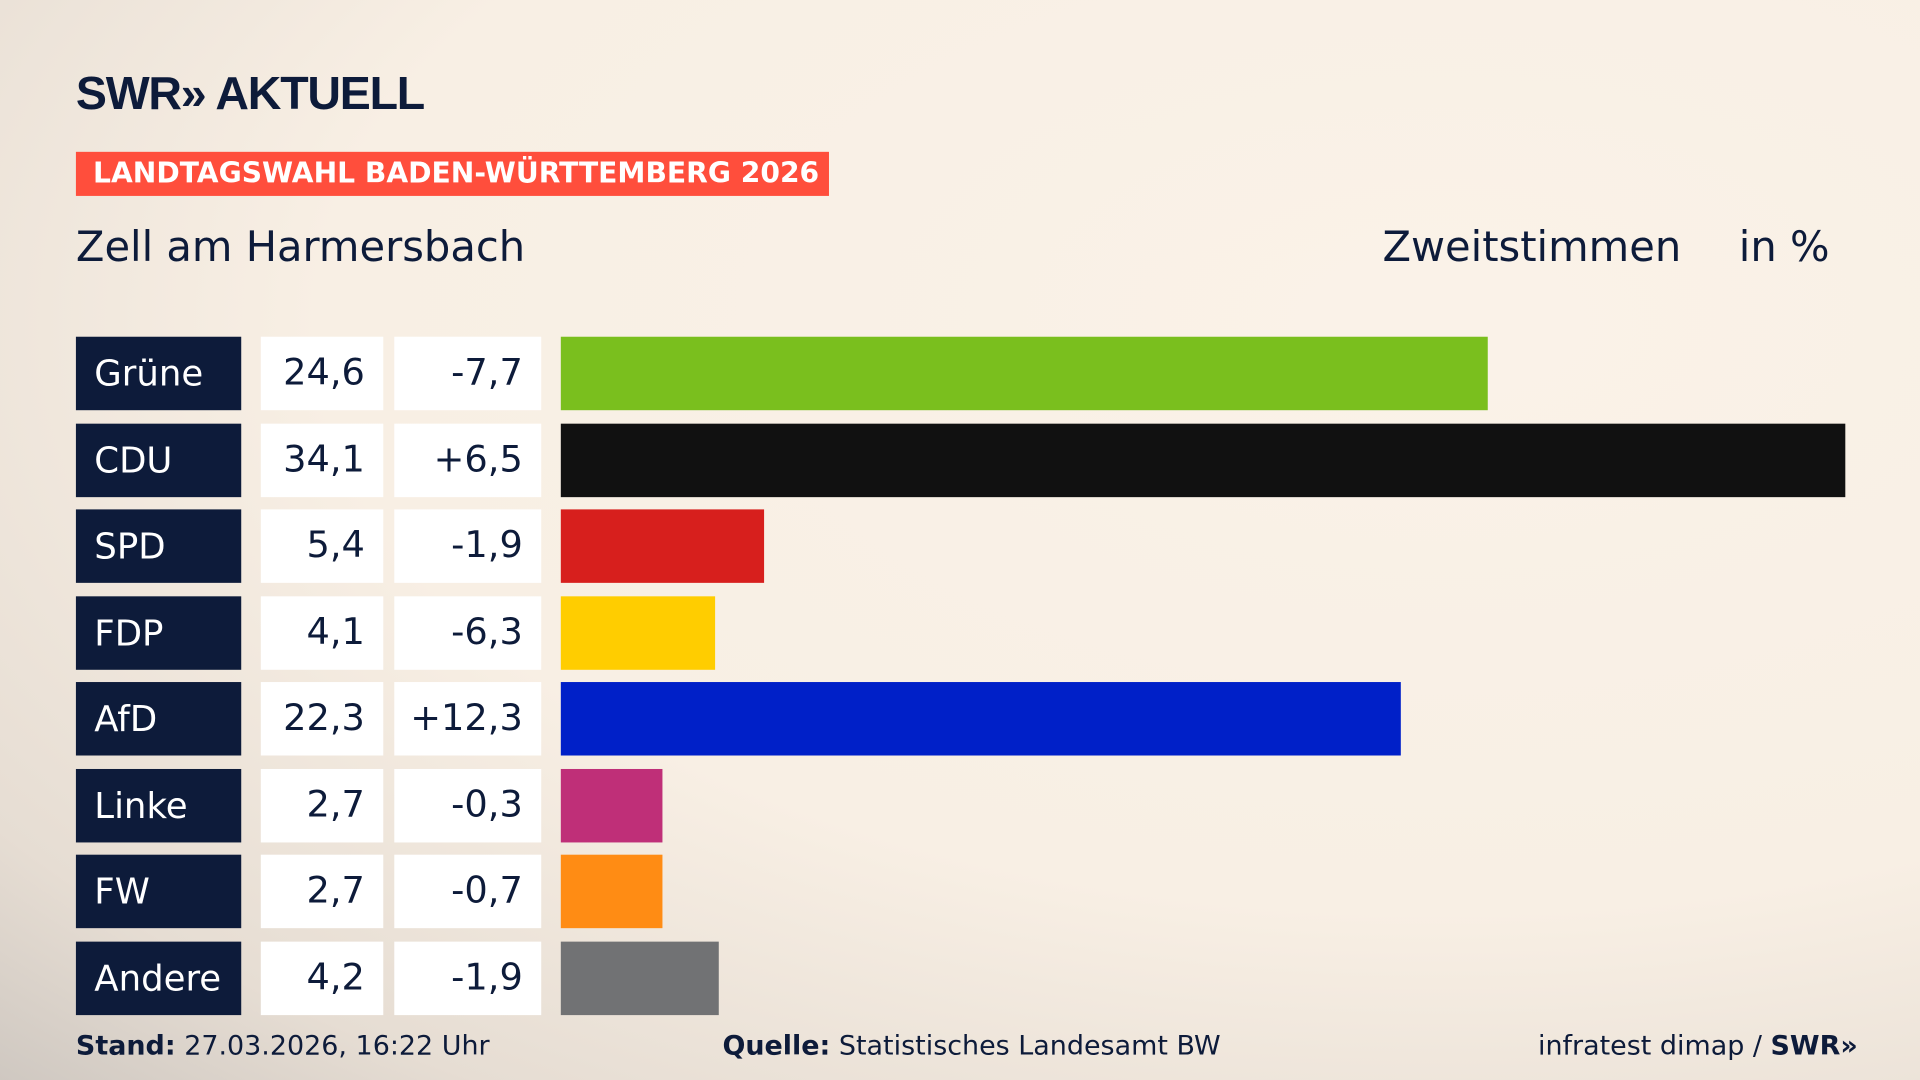 The image size is (1920, 1080). Describe the element at coordinates (1784, 247) in the screenshot. I see `unit-label: in %` at that location.